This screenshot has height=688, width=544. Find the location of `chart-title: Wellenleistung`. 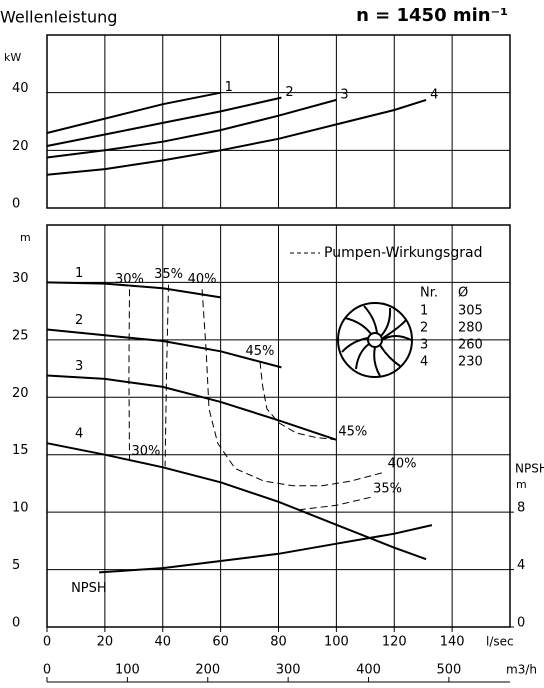

chart-title: Wellenleistung is located at coordinates (58, 17).